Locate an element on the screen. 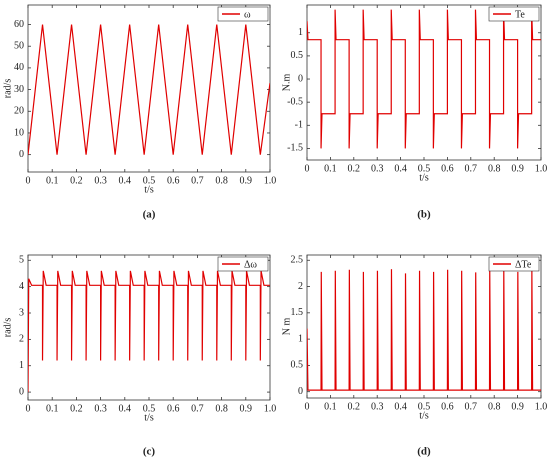 Image resolution: width=550 pixels, height=463 pixels. legend-label: Te is located at coordinates (520, 14).